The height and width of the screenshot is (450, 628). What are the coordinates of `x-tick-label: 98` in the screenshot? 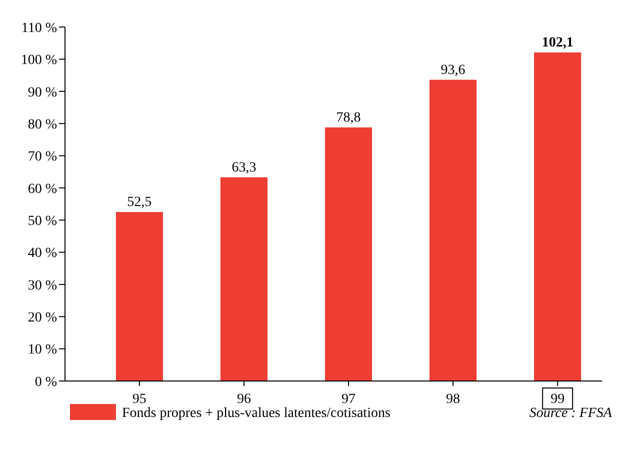 It's located at (453, 399).